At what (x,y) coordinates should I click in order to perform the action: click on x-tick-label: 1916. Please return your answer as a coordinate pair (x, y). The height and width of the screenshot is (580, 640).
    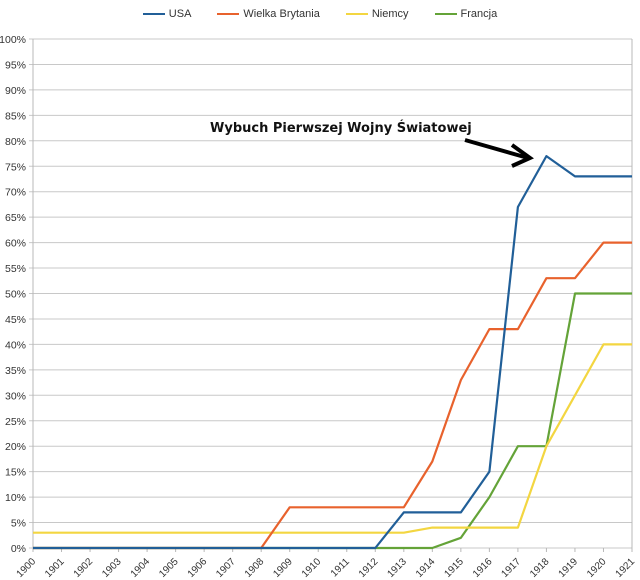
    Looking at the image, I should click on (483, 568).